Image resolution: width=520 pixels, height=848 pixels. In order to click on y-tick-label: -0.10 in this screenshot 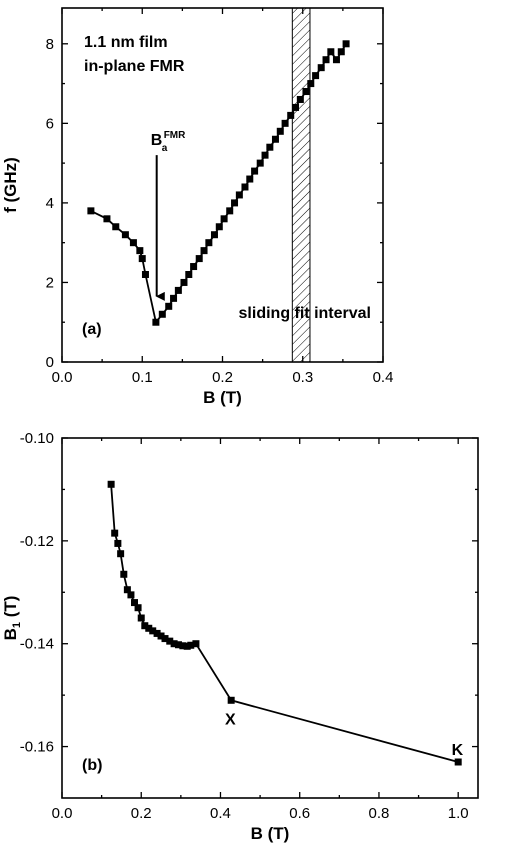, I will do `click(37, 438)`.